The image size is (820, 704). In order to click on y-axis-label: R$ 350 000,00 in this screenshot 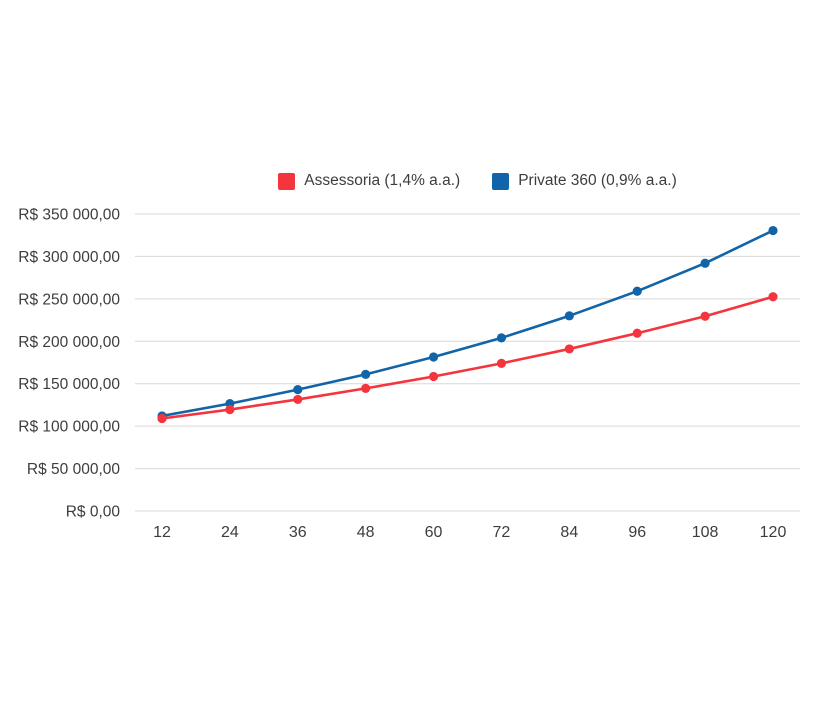, I will do `click(69, 215)`.